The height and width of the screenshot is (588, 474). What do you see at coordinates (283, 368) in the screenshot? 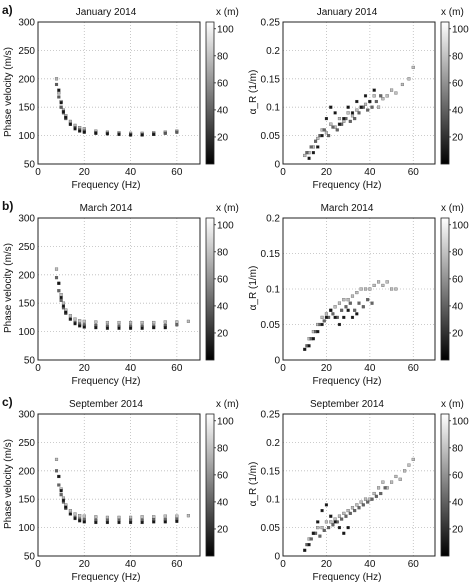
I see `x-tick-label: 0` at bounding box center [283, 368].